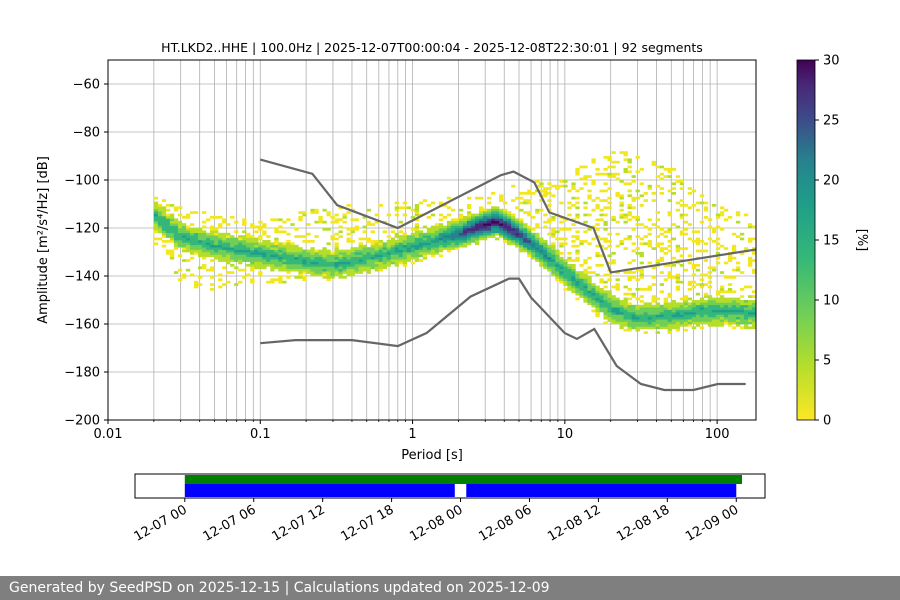 This screenshot has height=600, width=900. Describe the element at coordinates (712, 523) in the screenshot. I see `timeline-tick-label: 12-09 00` at that location.